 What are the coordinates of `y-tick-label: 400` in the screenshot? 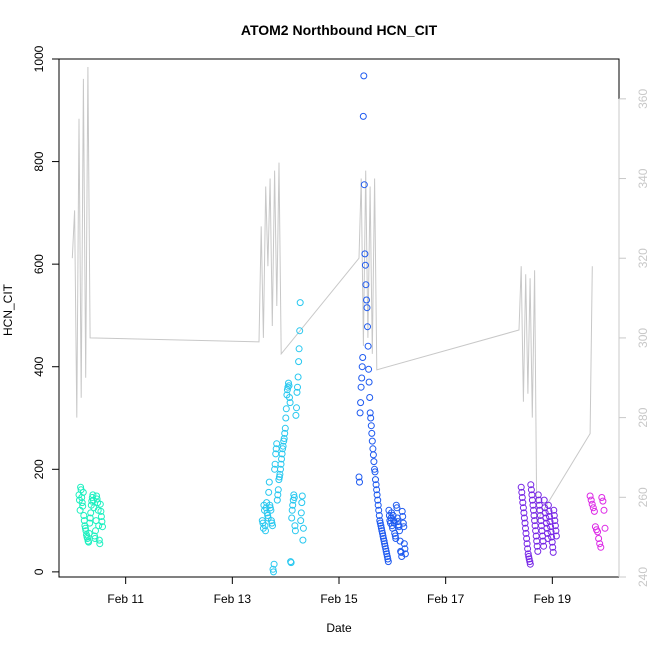 It's located at (39, 366).